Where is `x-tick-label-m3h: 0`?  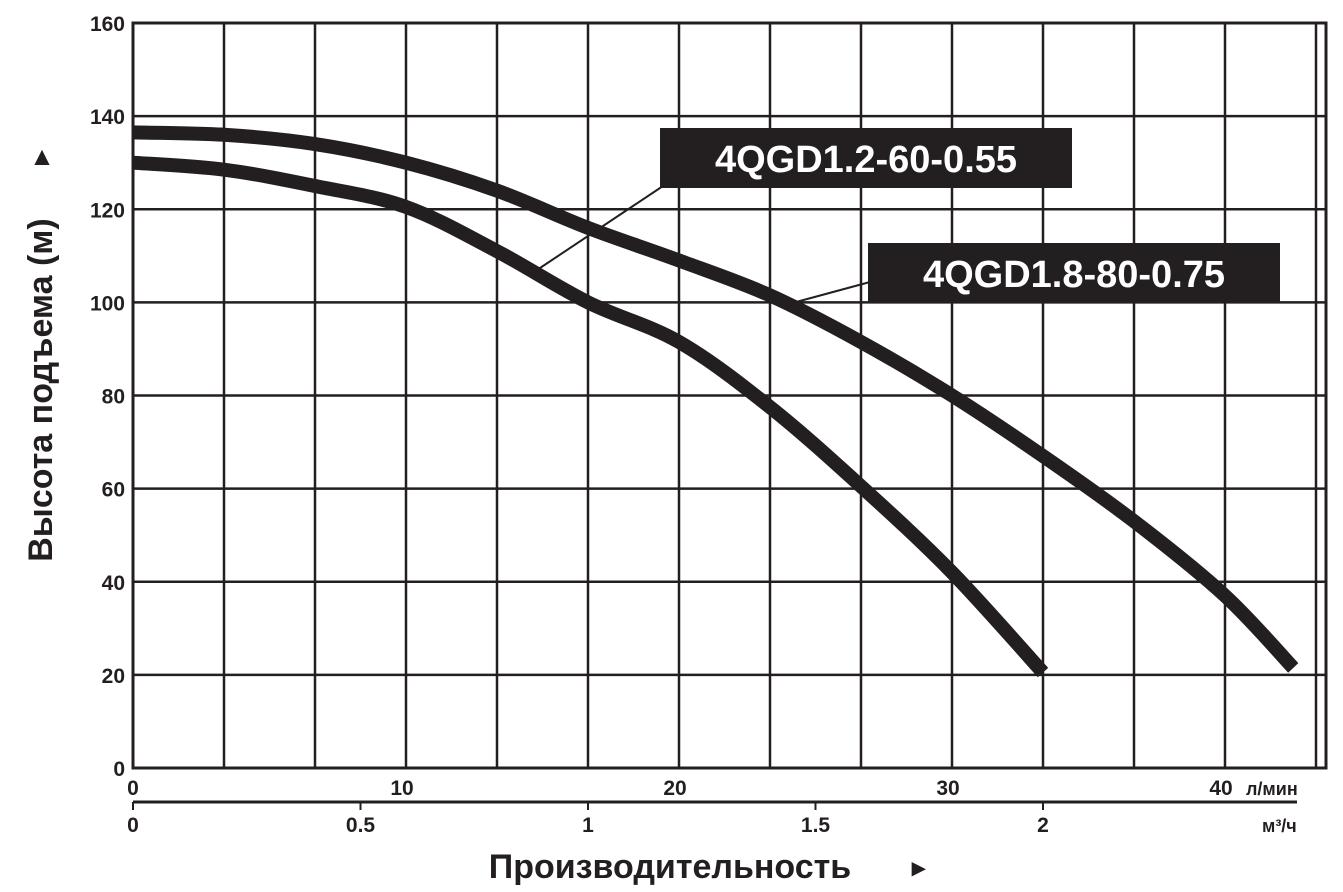 x-tick-label-m3h: 0 is located at coordinates (133, 825).